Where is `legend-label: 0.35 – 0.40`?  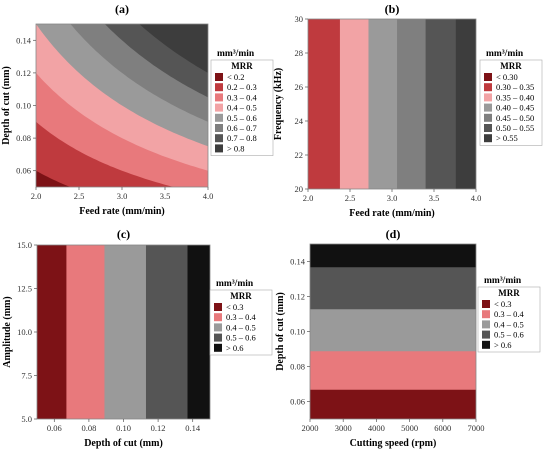
legend-label: 0.35 – 0.40 is located at coordinates (515, 97).